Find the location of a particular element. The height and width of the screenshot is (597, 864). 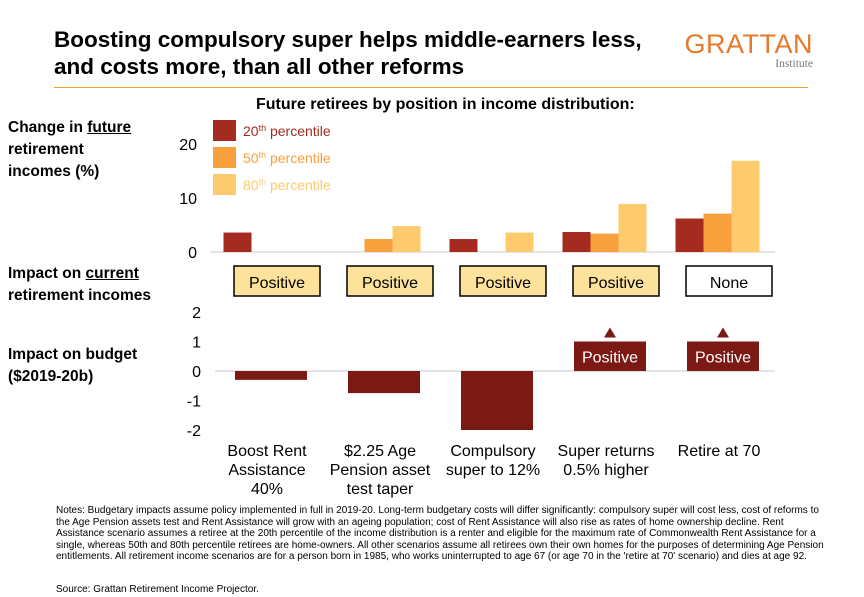

title-rule is located at coordinates (431, 87).